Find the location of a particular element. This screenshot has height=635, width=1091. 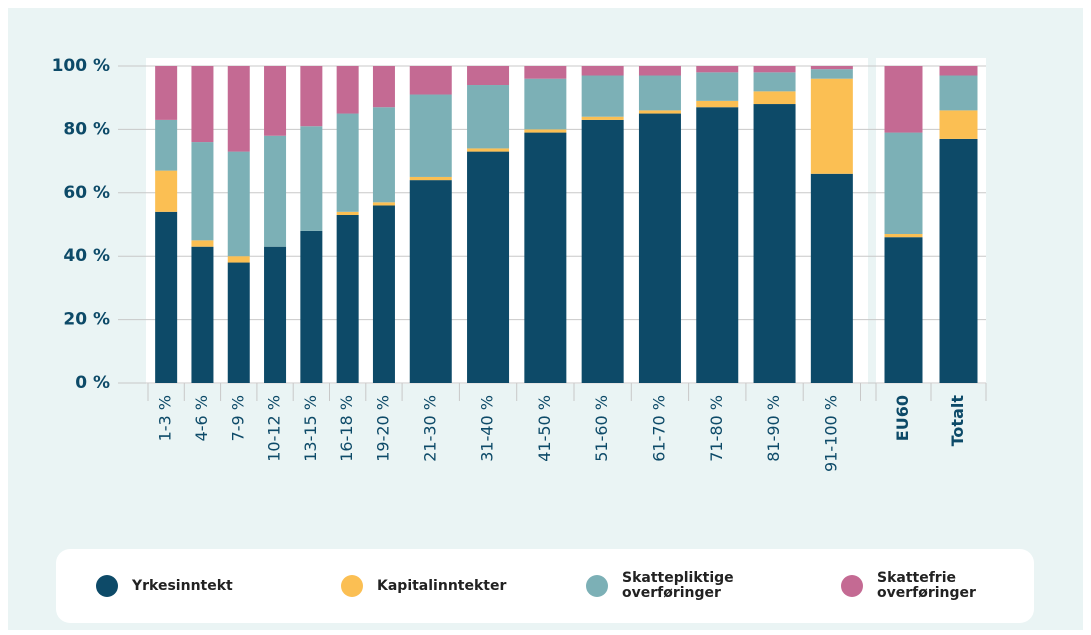

y-tick-label: 40 % is located at coordinates (86, 256).